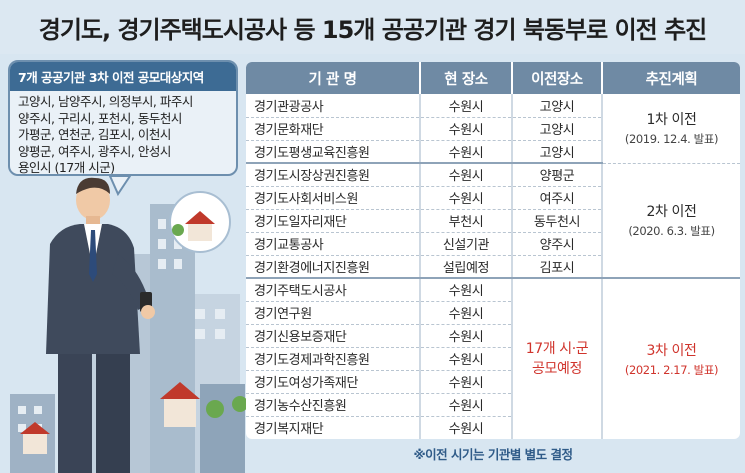  What do you see at coordinates (671, 120) in the screenshot?
I see `plan-label: 1차 이전` at bounding box center [671, 120].